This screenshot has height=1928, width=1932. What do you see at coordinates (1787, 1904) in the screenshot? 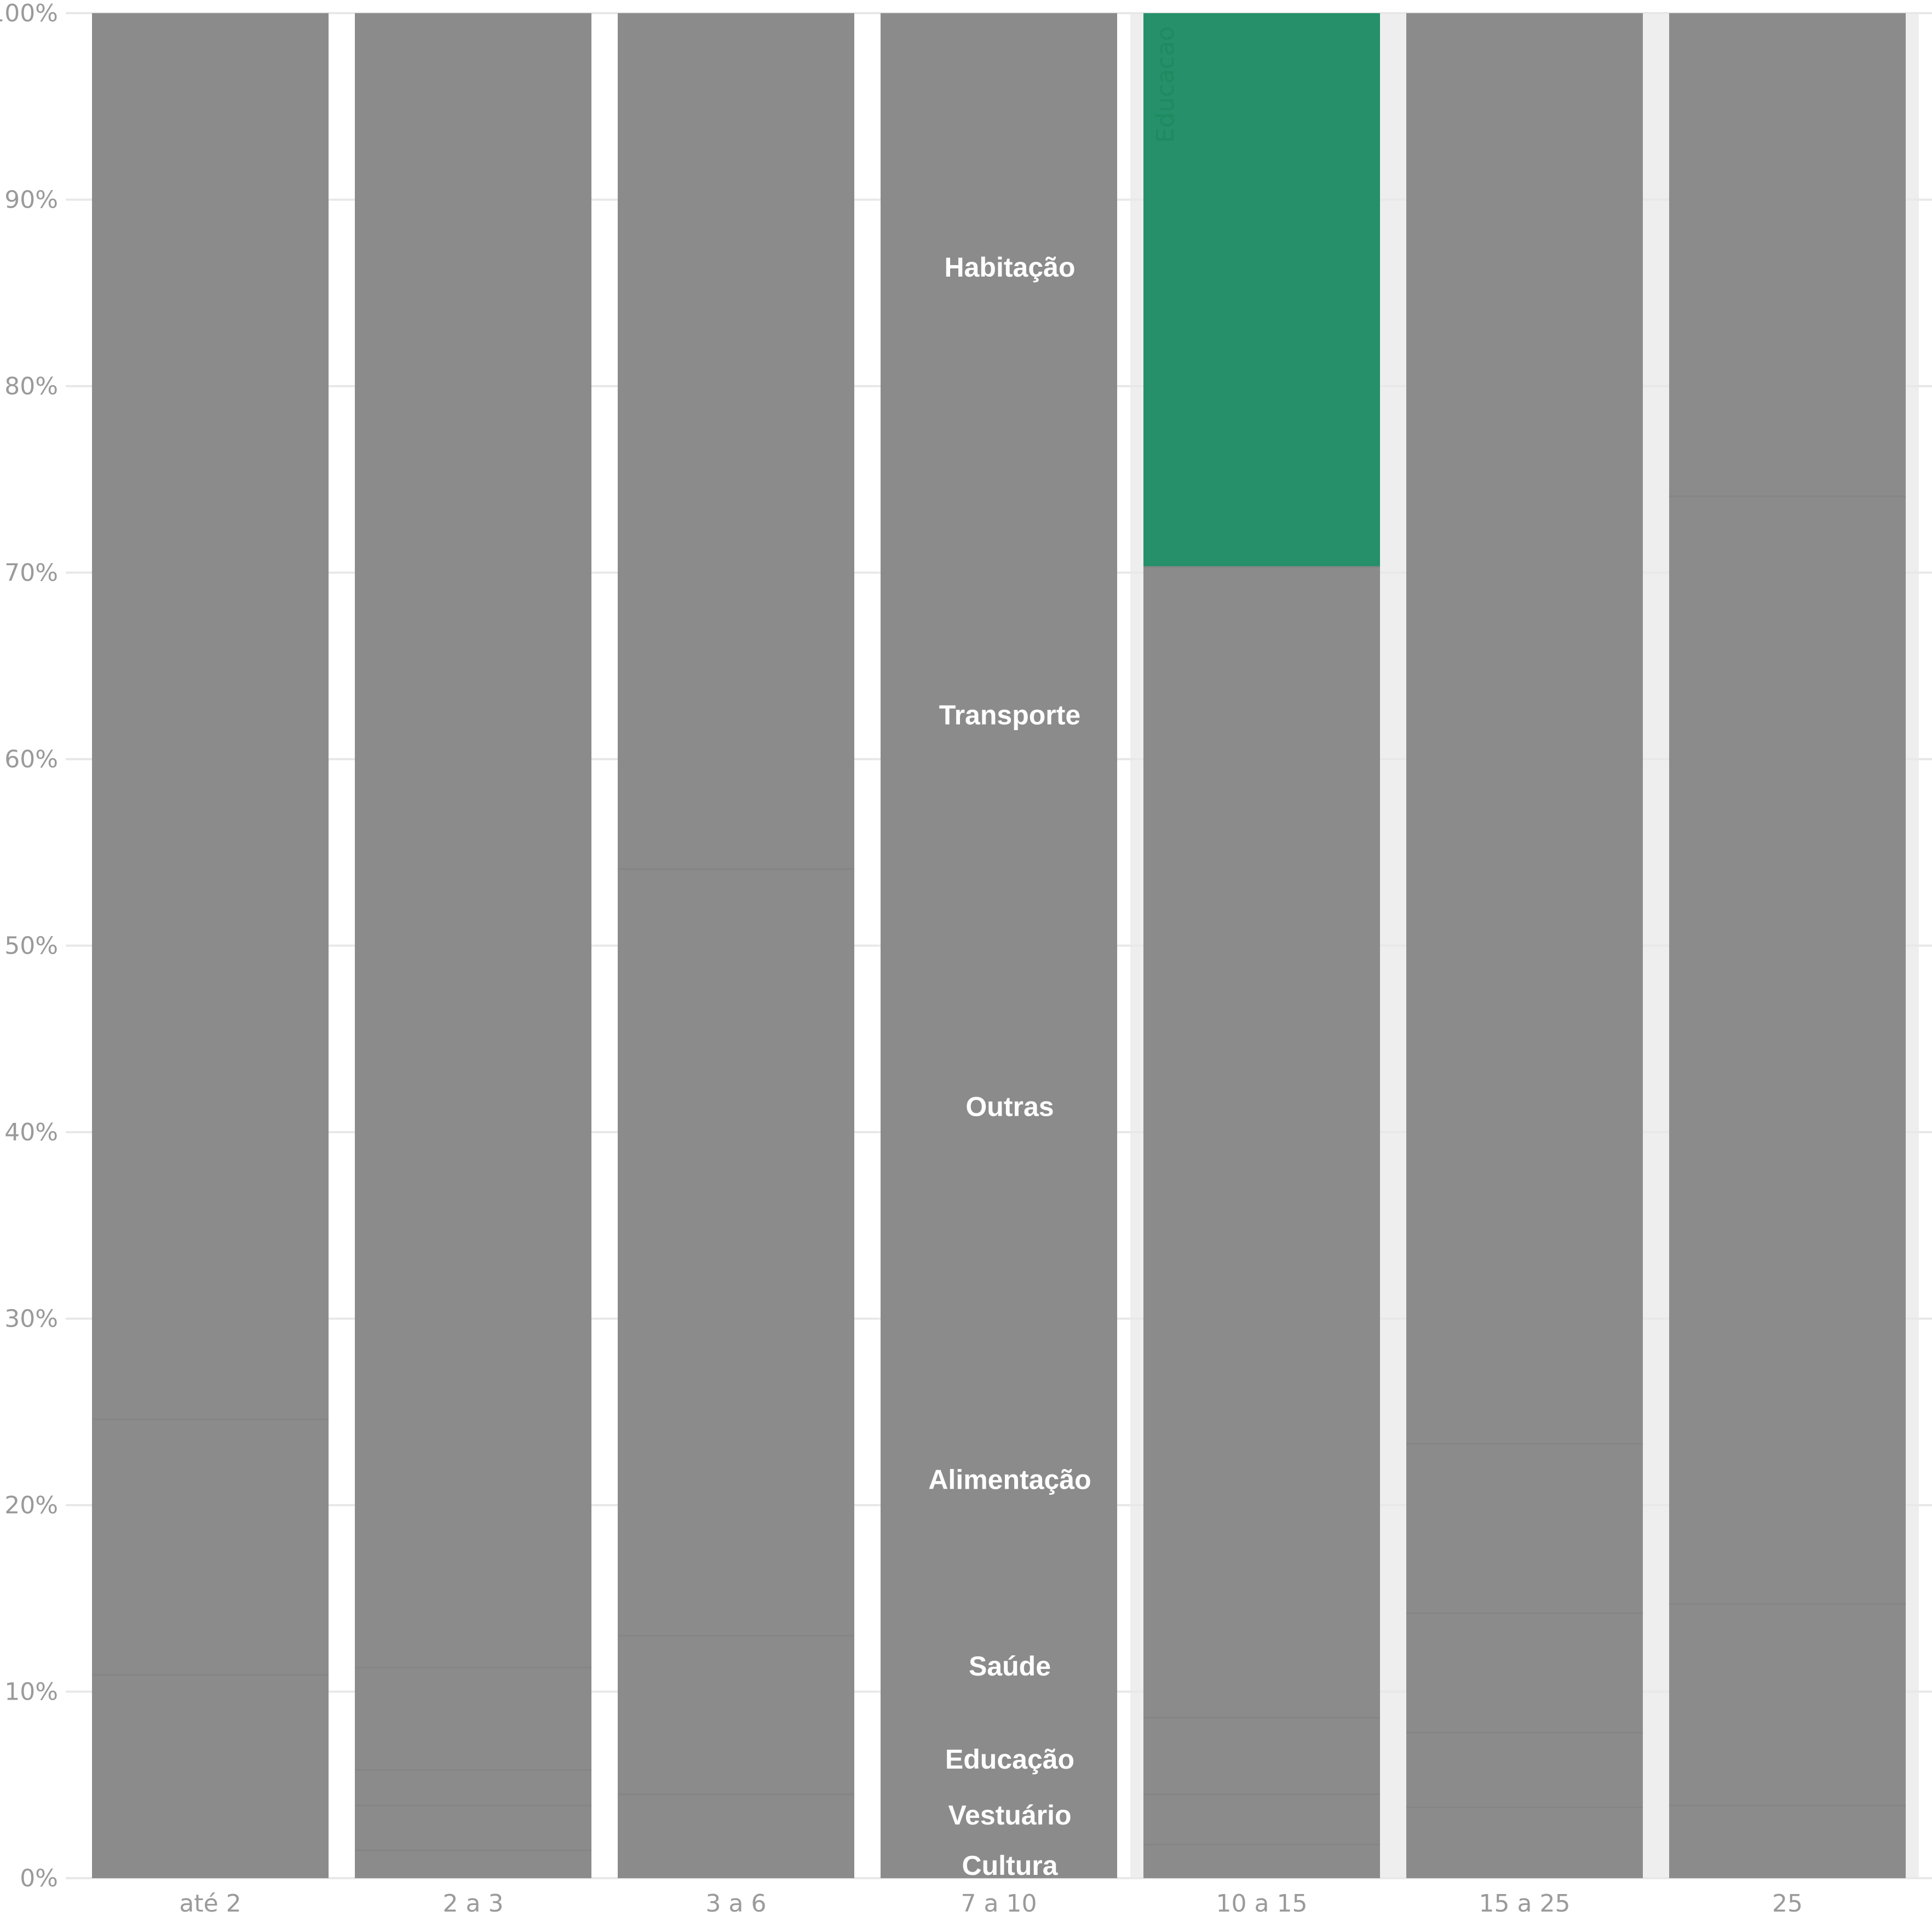
I see `x-tick-6: 25` at bounding box center [1787, 1904].